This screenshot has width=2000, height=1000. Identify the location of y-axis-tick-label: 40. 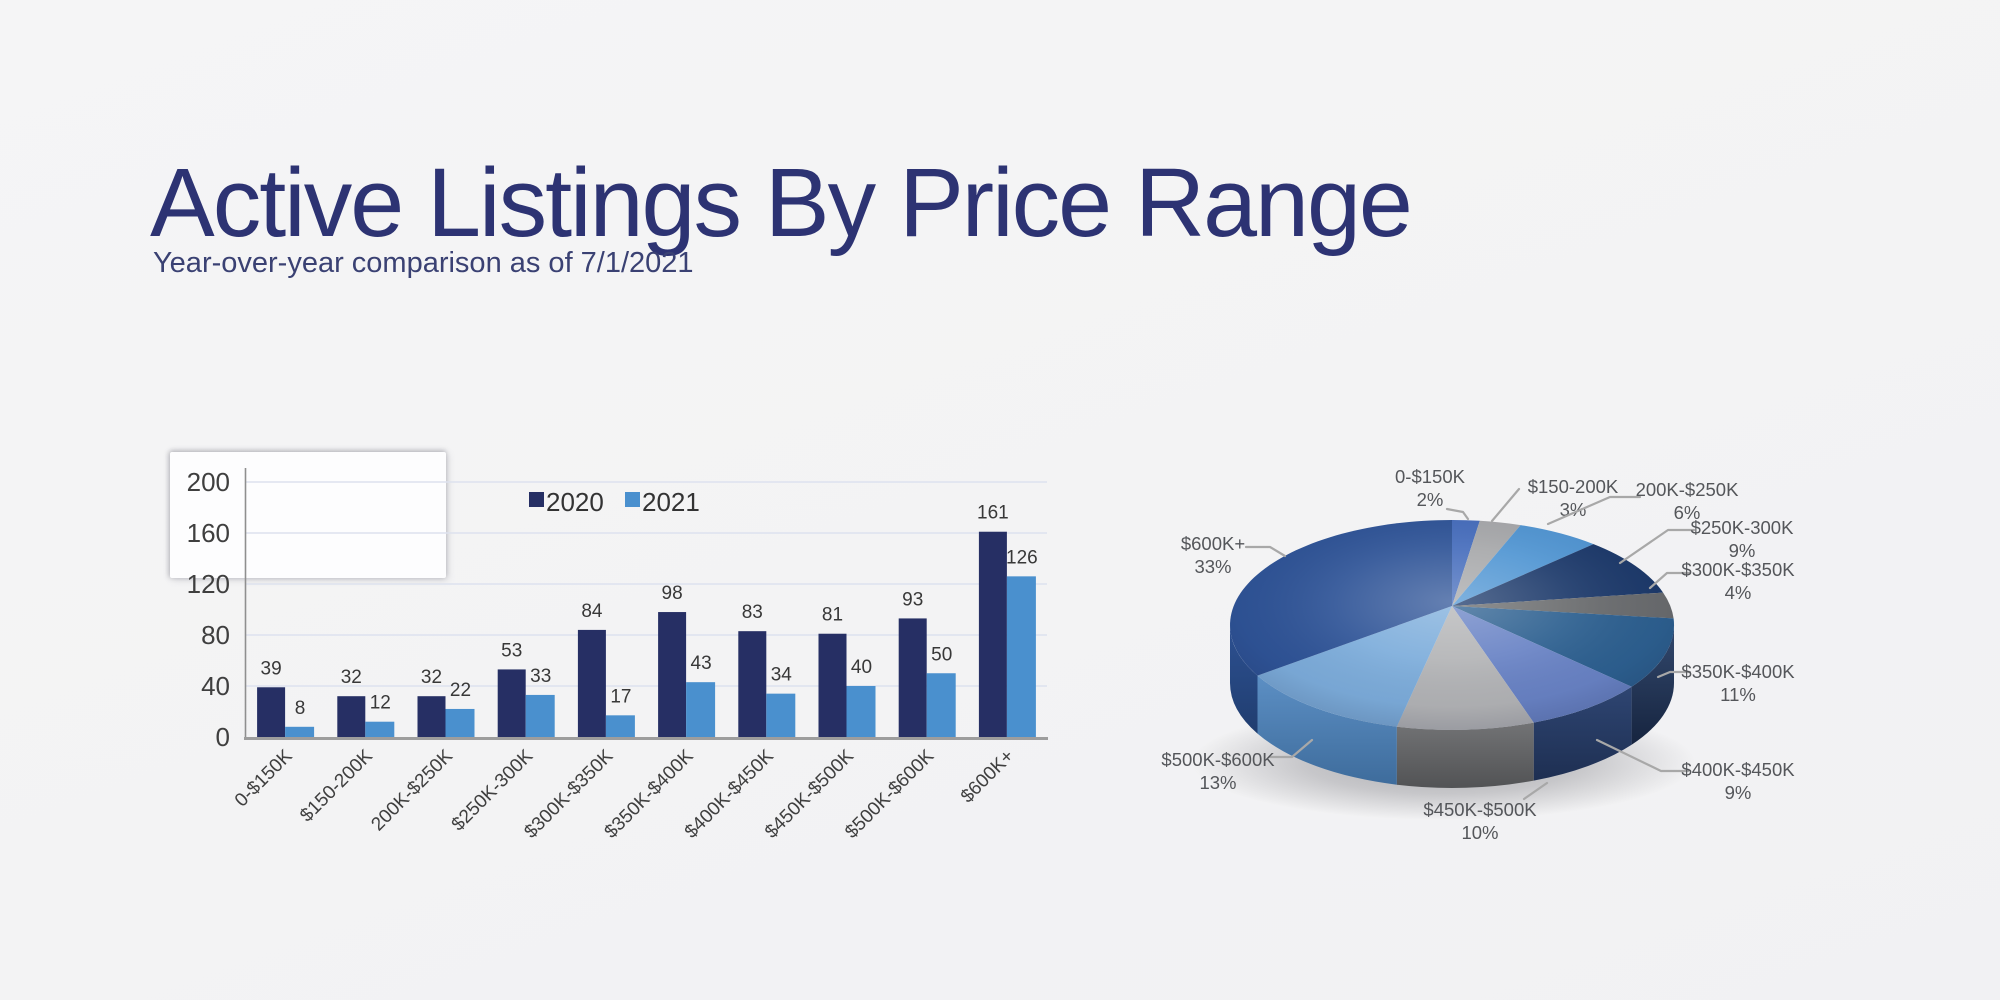
(215, 686).